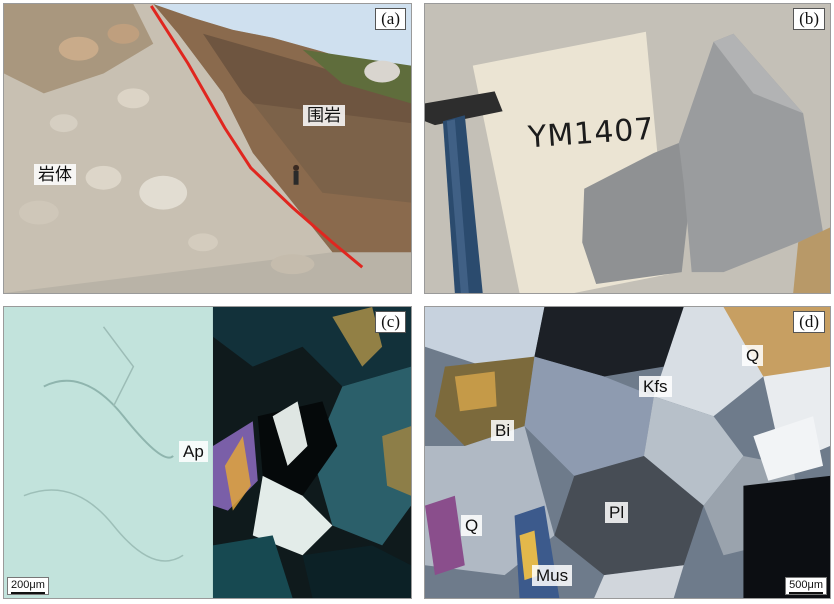 The image size is (834, 604). I want to click on panel-c-label: (c), so click(390, 322).